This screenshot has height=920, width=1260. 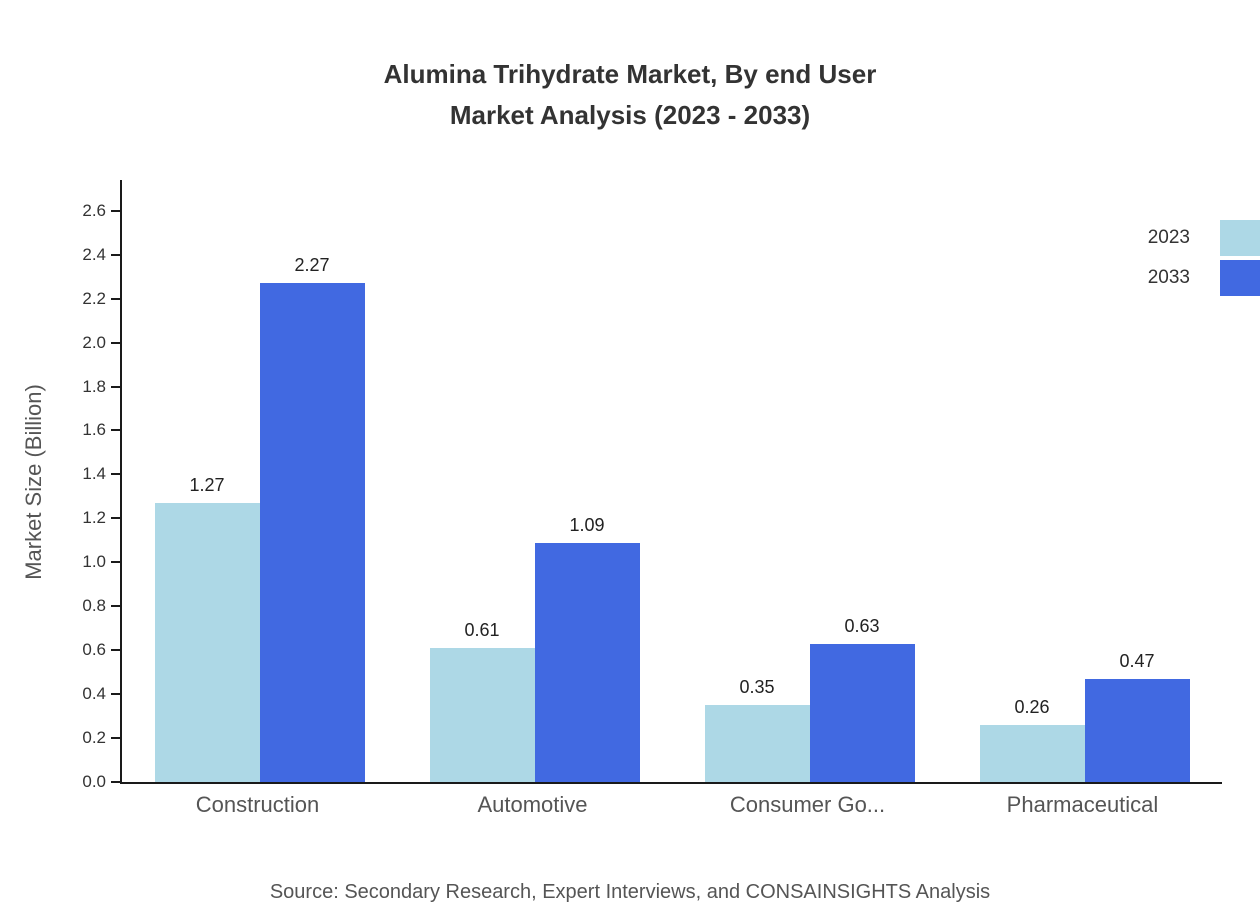 What do you see at coordinates (257, 804) in the screenshot?
I see `x-category-label: Construction` at bounding box center [257, 804].